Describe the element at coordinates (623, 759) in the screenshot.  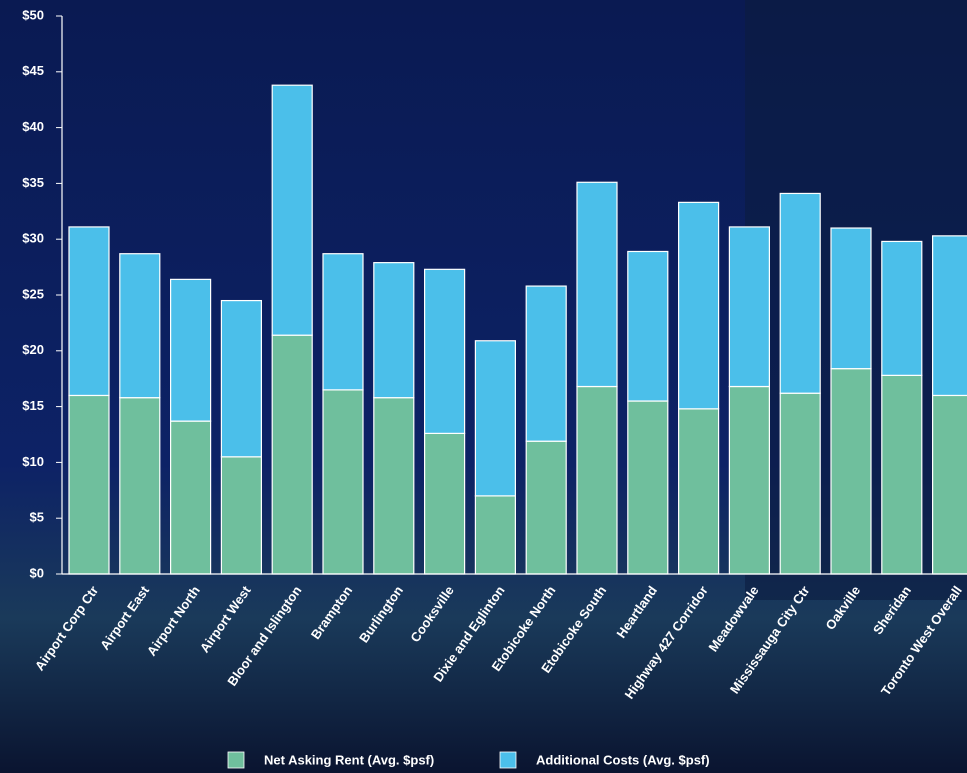
I see `legend-label: Additional Costs (Avg. $psf)` at that location.